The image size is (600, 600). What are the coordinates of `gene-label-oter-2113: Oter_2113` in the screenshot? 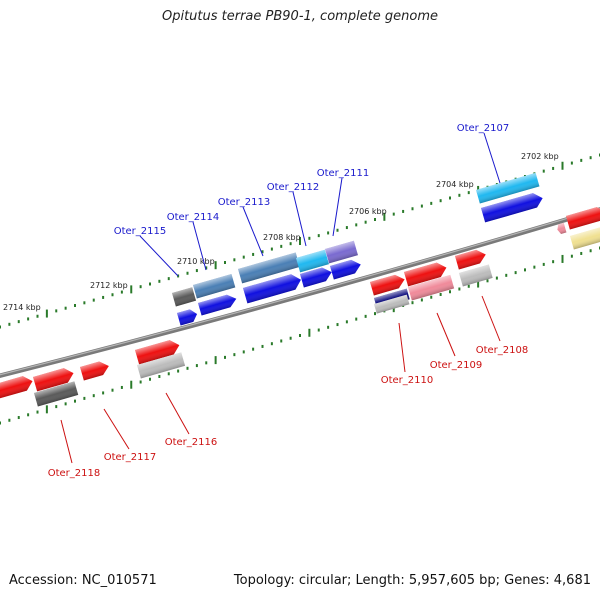 It's located at (244, 202).